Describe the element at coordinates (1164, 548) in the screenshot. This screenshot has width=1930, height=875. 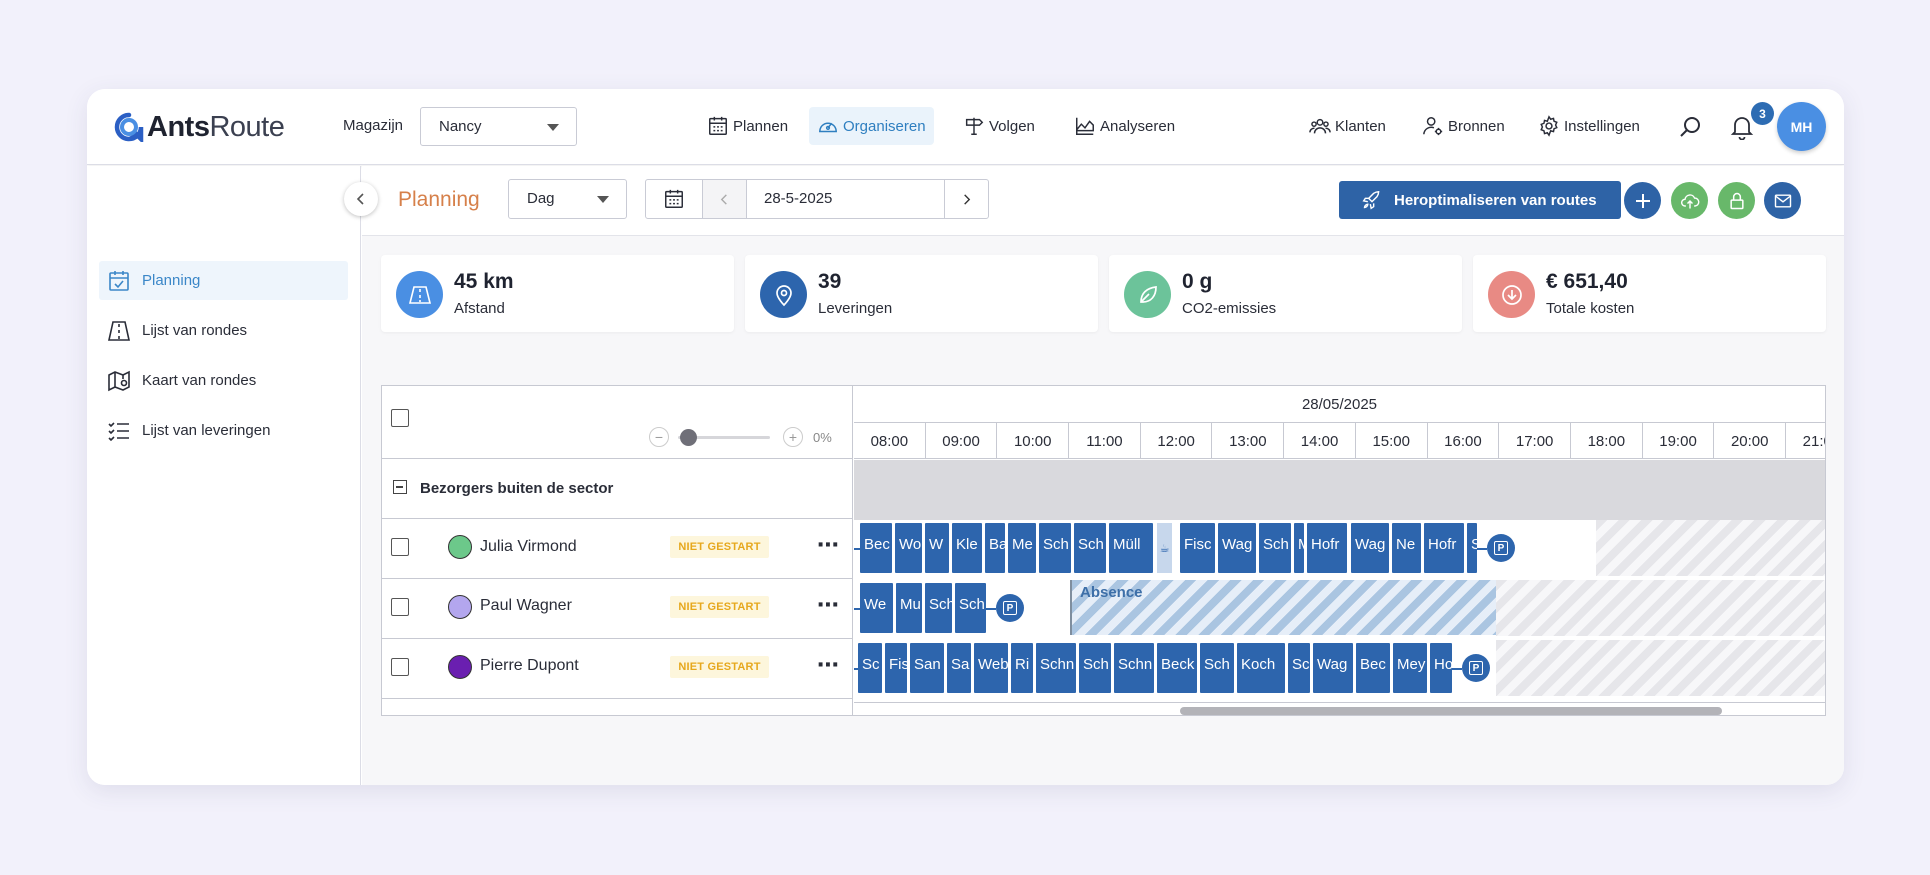
I see `break-coffee-icon: ☕` at that location.